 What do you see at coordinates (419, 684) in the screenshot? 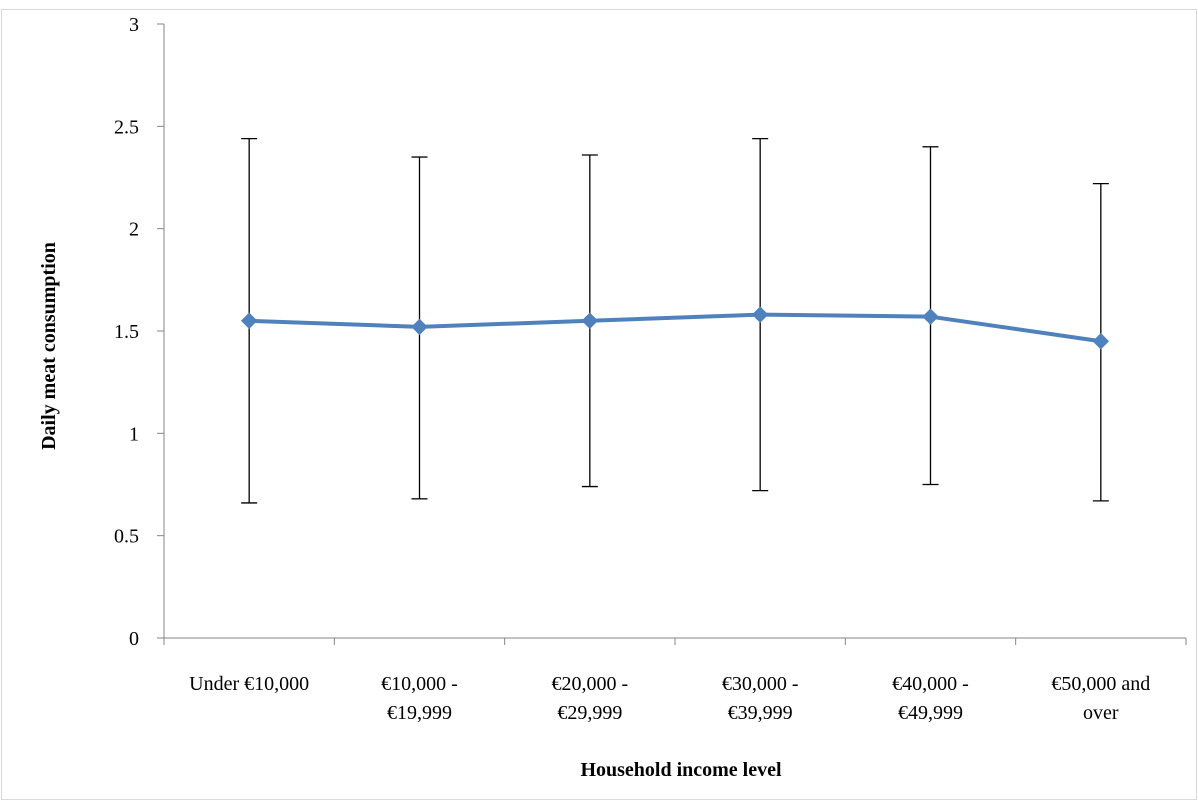
I see `x-tick-label-line: €10,000 -` at bounding box center [419, 684].